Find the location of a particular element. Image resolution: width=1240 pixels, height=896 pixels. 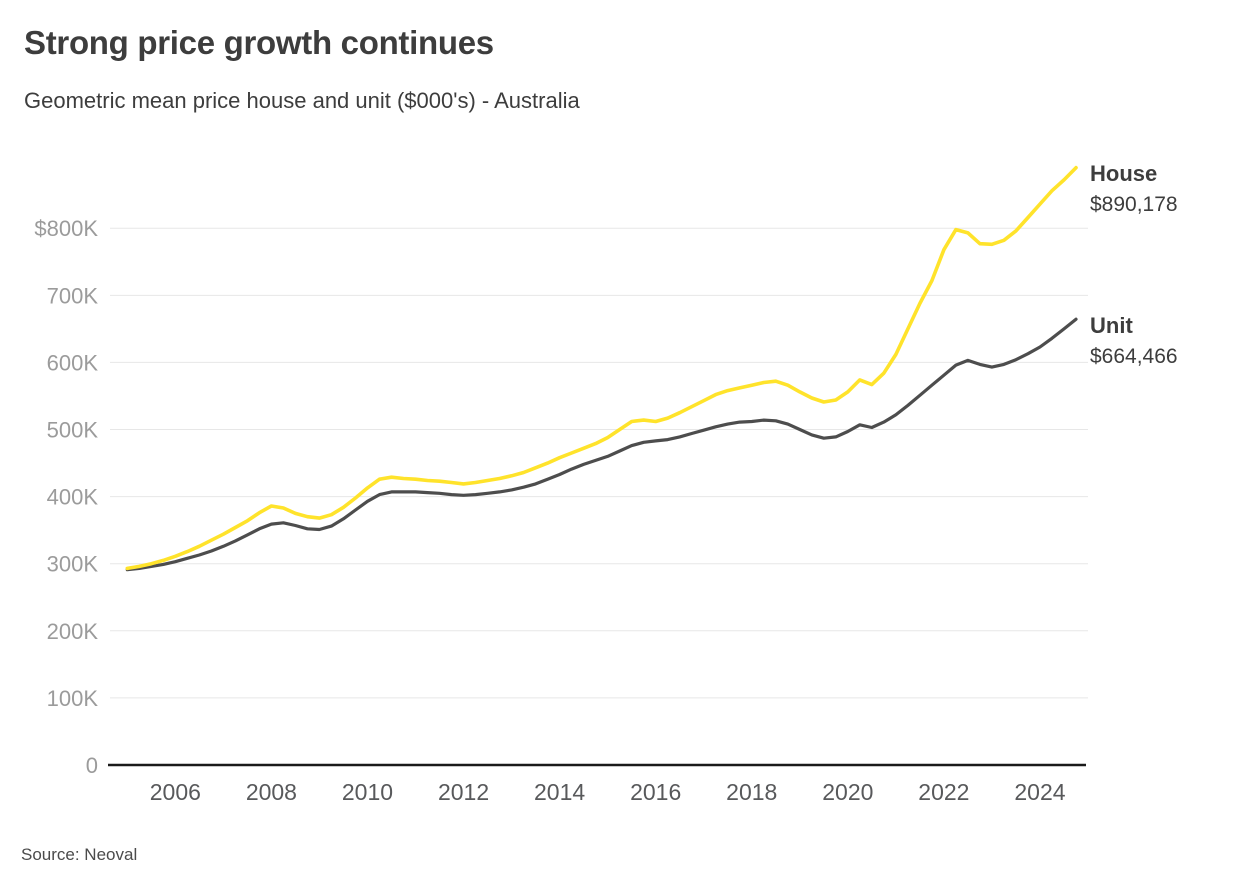

x-tick-label: 2006 is located at coordinates (175, 792).